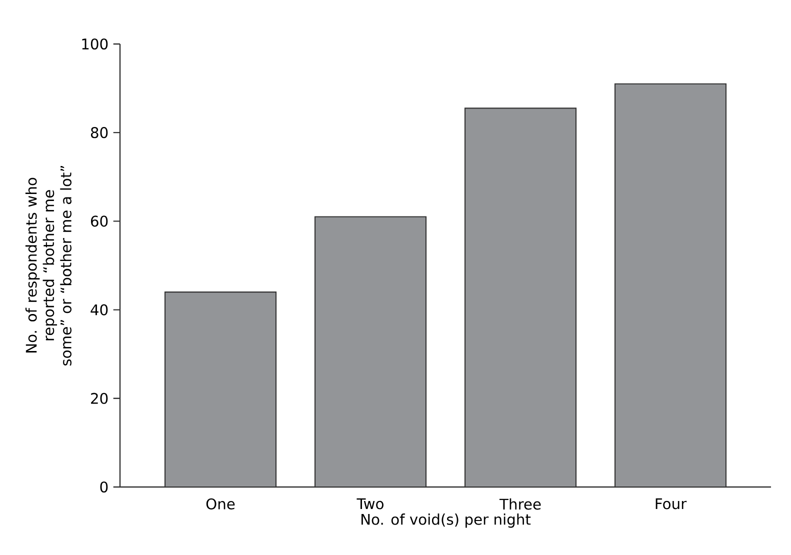 The image size is (791, 555). I want to click on y-axis-title: No. of respondents who reported “bother me some” or “bother me a lot”, so click(48, 266).